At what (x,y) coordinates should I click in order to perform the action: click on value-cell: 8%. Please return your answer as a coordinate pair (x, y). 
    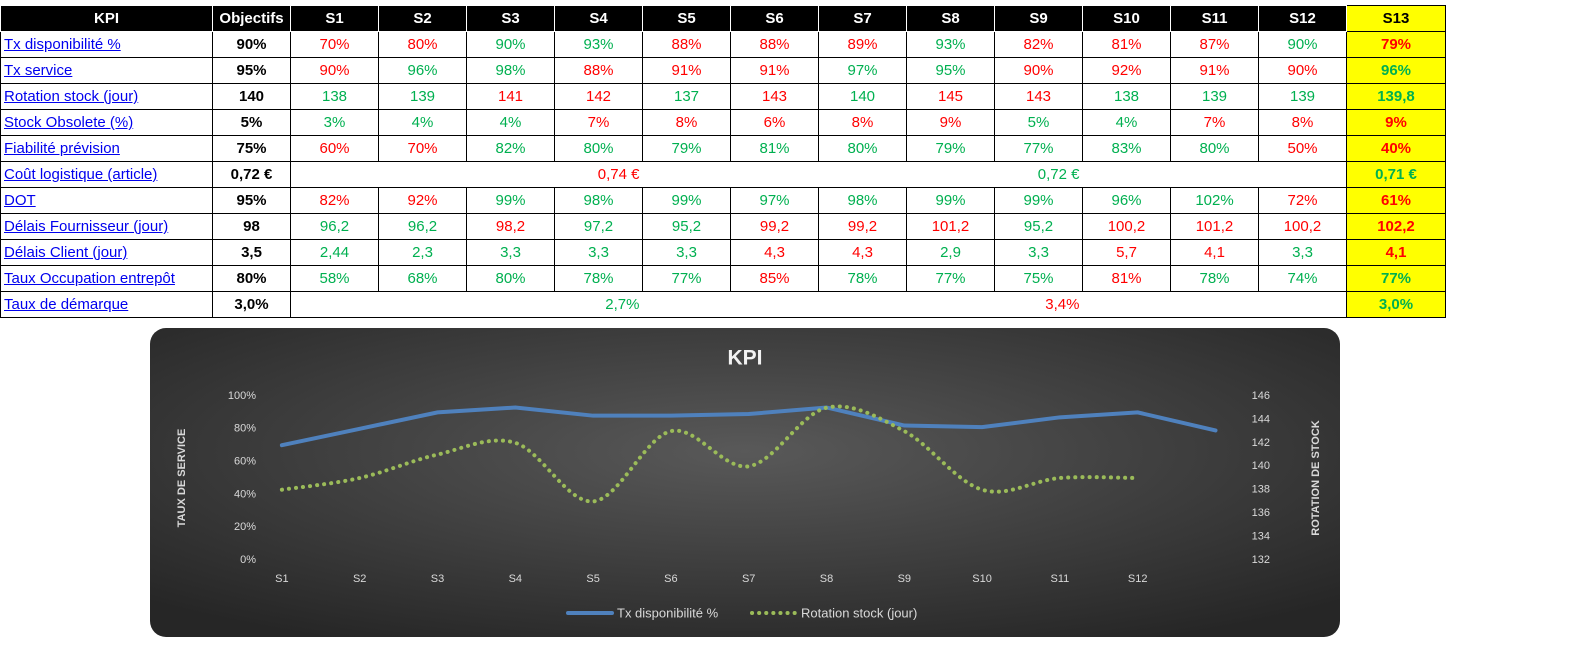
    Looking at the image, I should click on (686, 122).